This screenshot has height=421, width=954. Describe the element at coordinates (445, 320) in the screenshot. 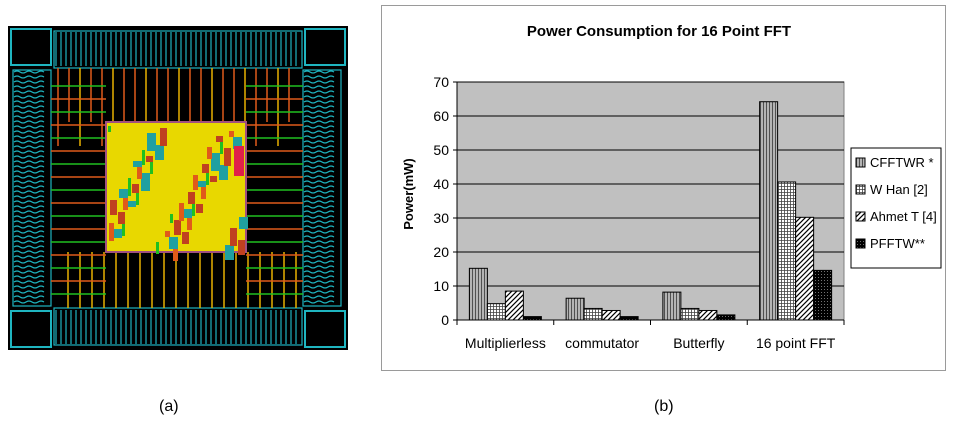

I see `y-tick-label: 0` at that location.